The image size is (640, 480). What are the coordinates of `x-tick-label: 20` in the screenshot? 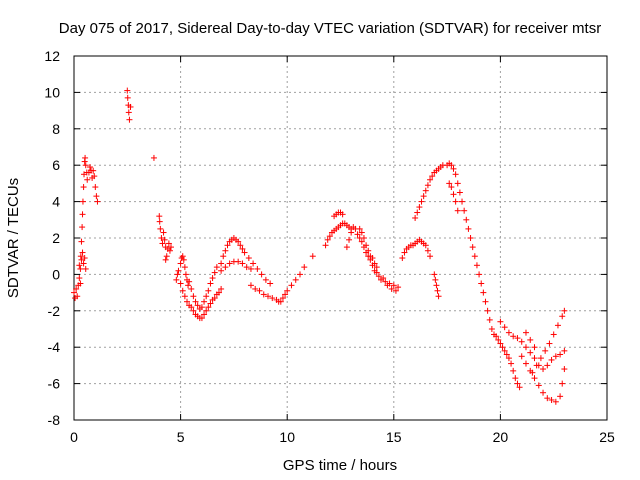 It's located at (501, 437).